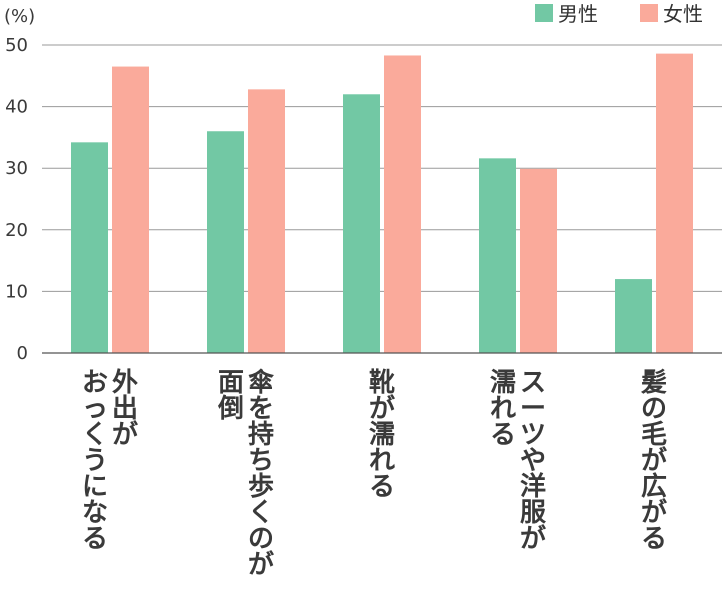  What do you see at coordinates (261, 474) in the screenshot?
I see `x-category-label: 傘を持ち歩くのが` at bounding box center [261, 474].